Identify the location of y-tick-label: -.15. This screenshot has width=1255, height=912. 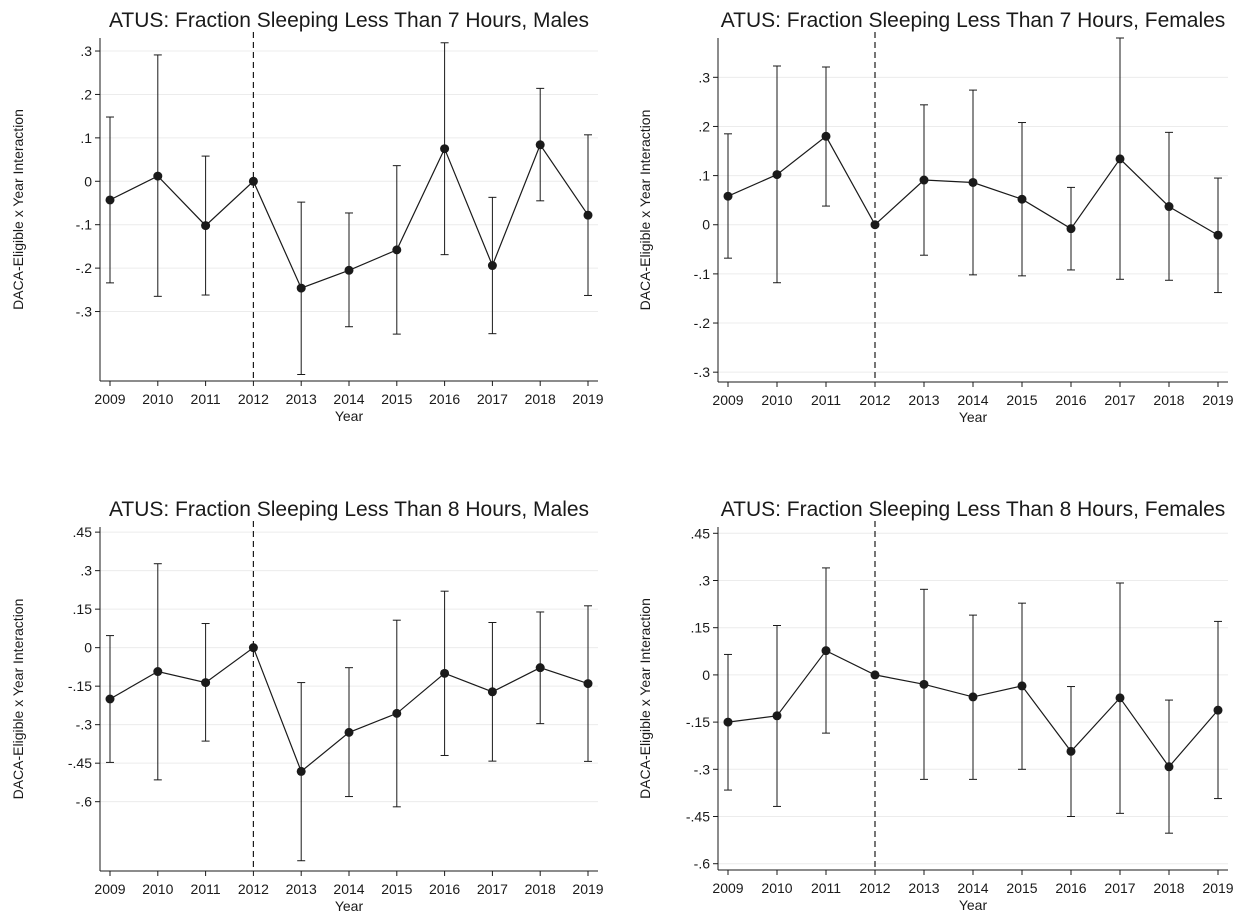
(80, 686).